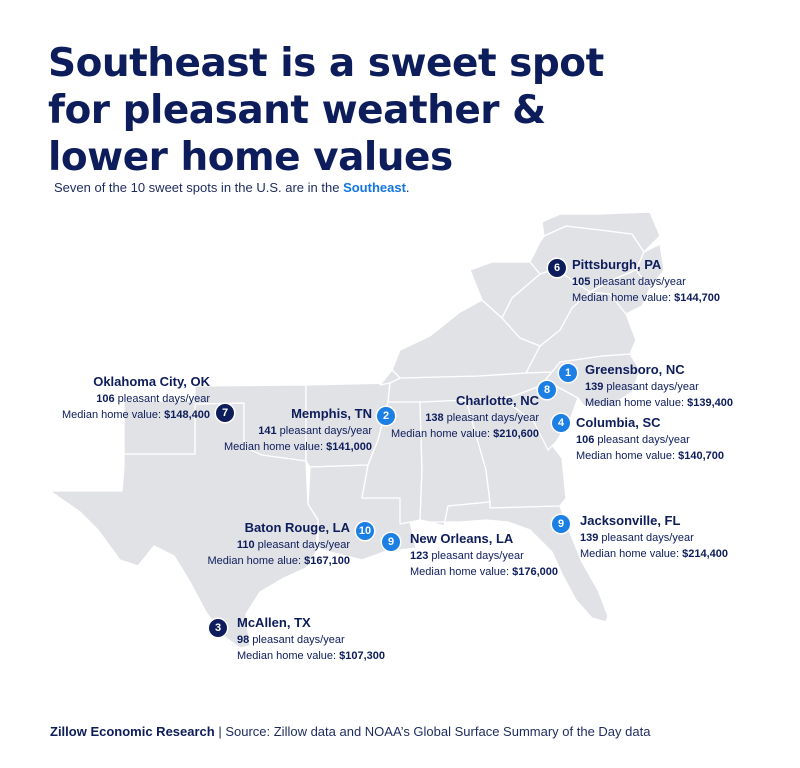  Describe the element at coordinates (256, 561) in the screenshot. I see `median-prefix: Median home alue:` at that location.